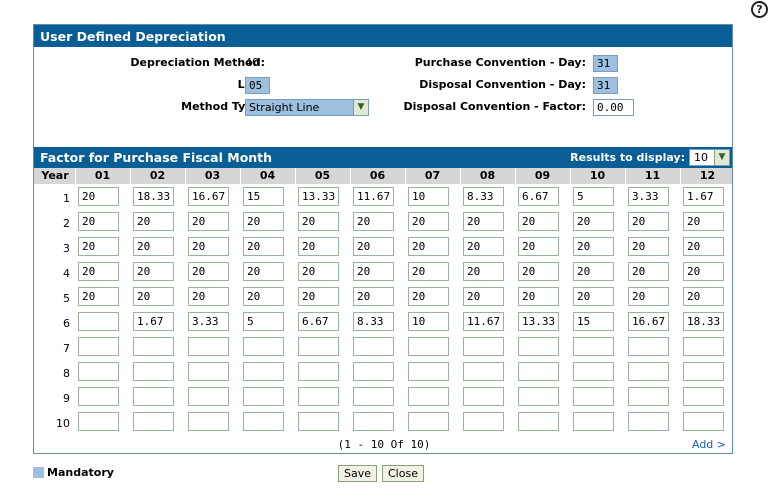 The height and width of the screenshot is (498, 771). What do you see at coordinates (708, 444) in the screenshot?
I see `add-link: Add >` at bounding box center [708, 444].